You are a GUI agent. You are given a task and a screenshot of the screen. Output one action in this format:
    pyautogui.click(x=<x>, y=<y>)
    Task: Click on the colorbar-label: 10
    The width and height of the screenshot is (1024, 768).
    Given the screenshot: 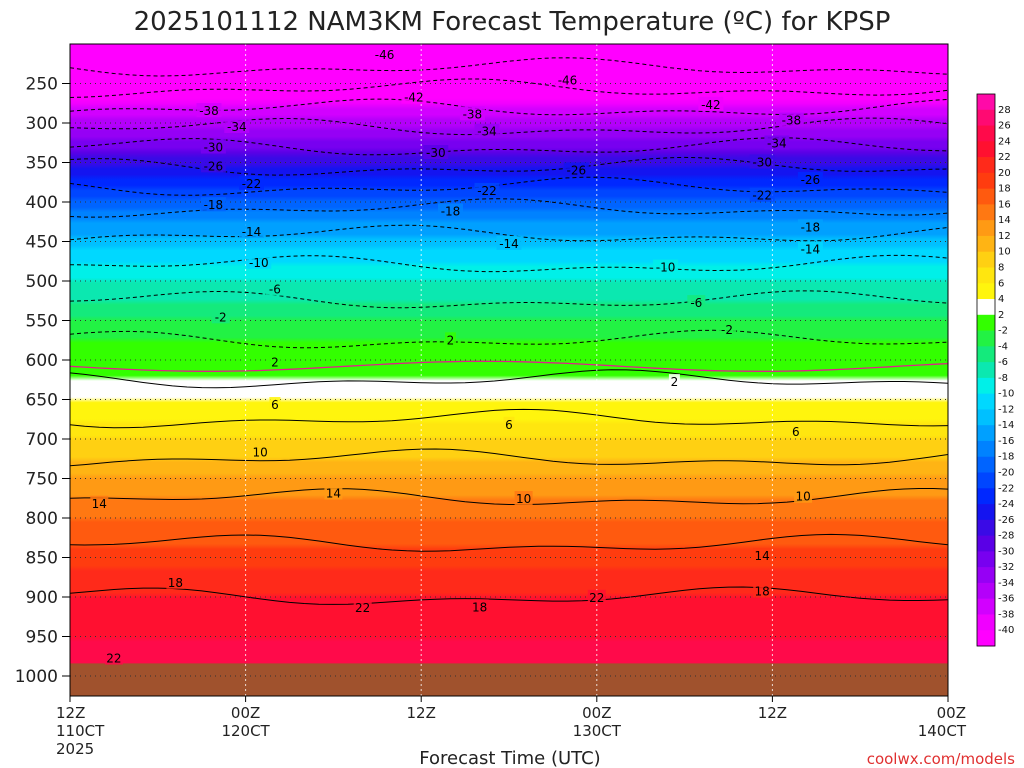 What is the action you would take?
    pyautogui.click(x=1004, y=252)
    